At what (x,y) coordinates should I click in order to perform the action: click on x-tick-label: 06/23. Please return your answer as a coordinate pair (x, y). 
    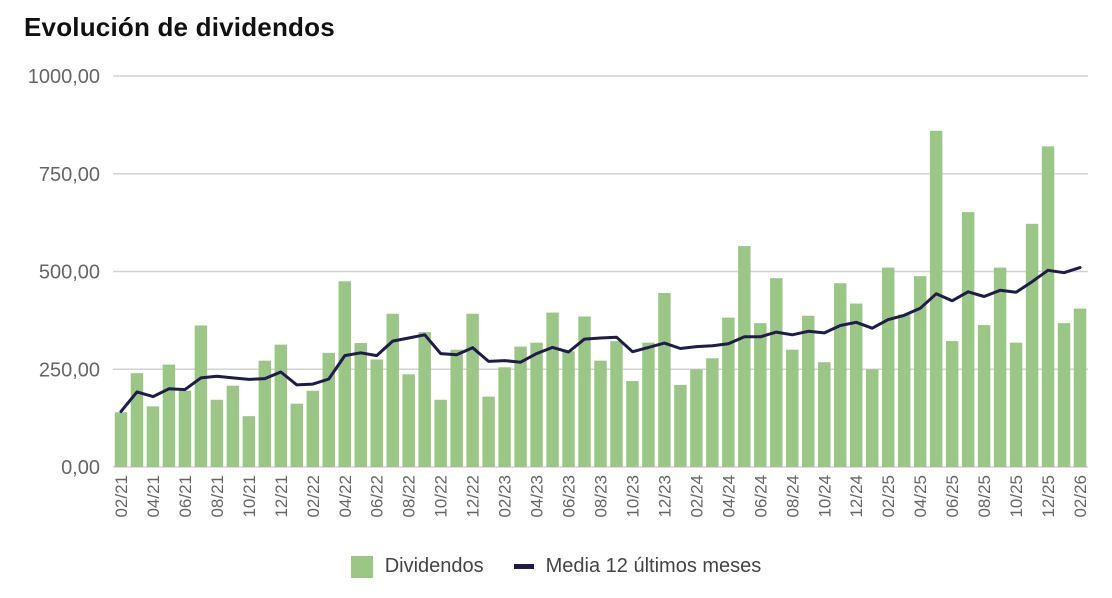
    Looking at the image, I should click on (569, 496).